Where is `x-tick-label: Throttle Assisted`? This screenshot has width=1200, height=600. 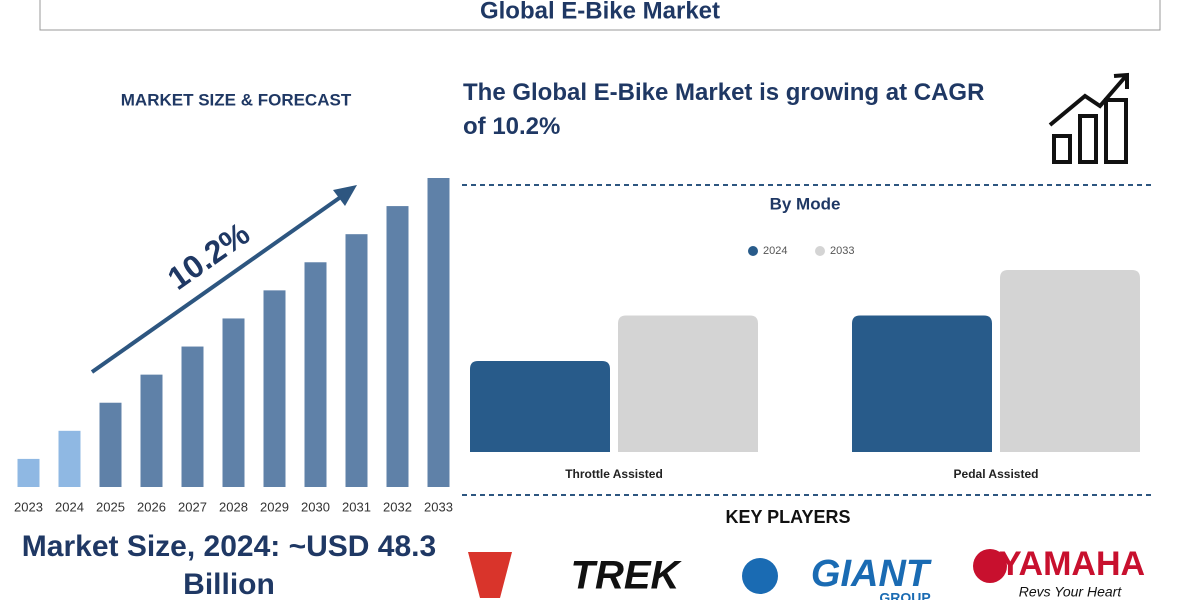 x-tick-label: Throttle Assisted is located at coordinates (614, 474).